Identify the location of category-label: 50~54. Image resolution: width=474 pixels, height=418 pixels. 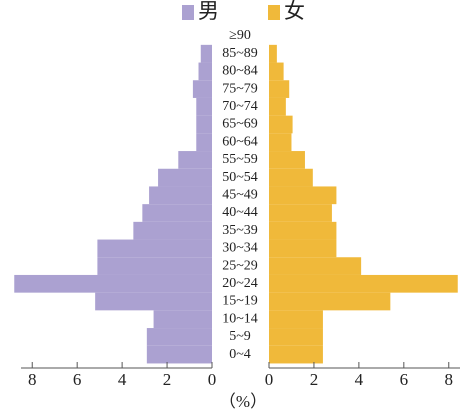
(240, 177).